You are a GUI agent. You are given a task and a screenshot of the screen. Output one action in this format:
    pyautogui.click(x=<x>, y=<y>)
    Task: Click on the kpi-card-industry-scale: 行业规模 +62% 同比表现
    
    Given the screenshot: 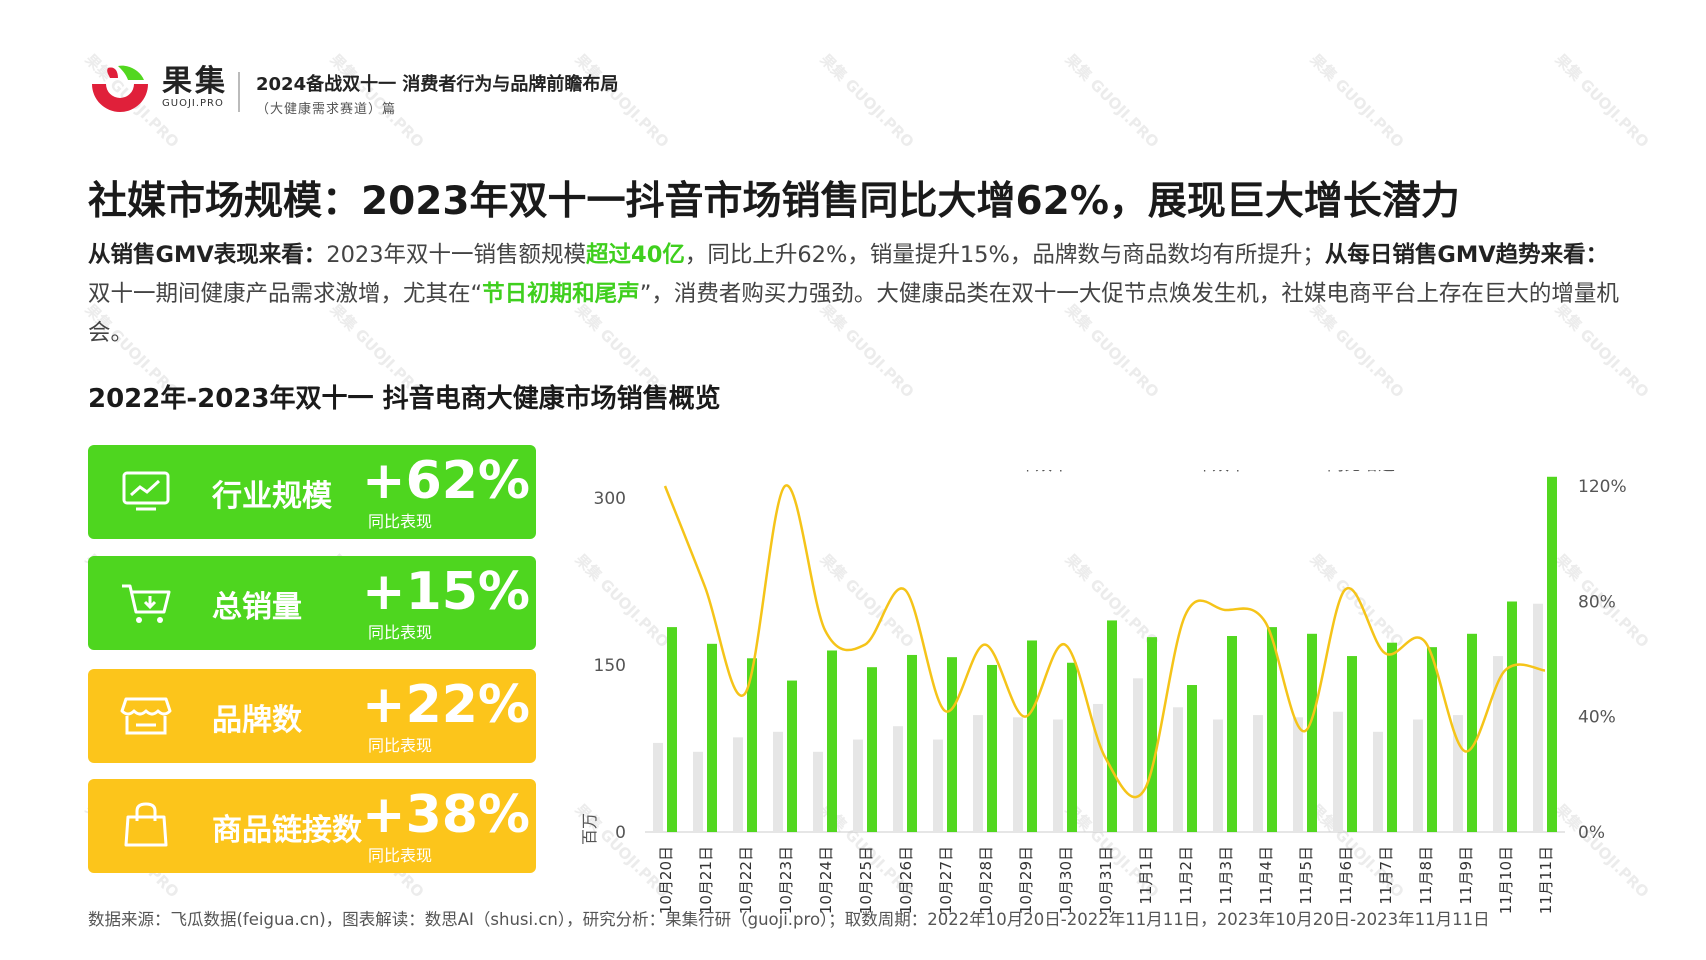 What is the action you would take?
    pyautogui.click(x=312, y=492)
    